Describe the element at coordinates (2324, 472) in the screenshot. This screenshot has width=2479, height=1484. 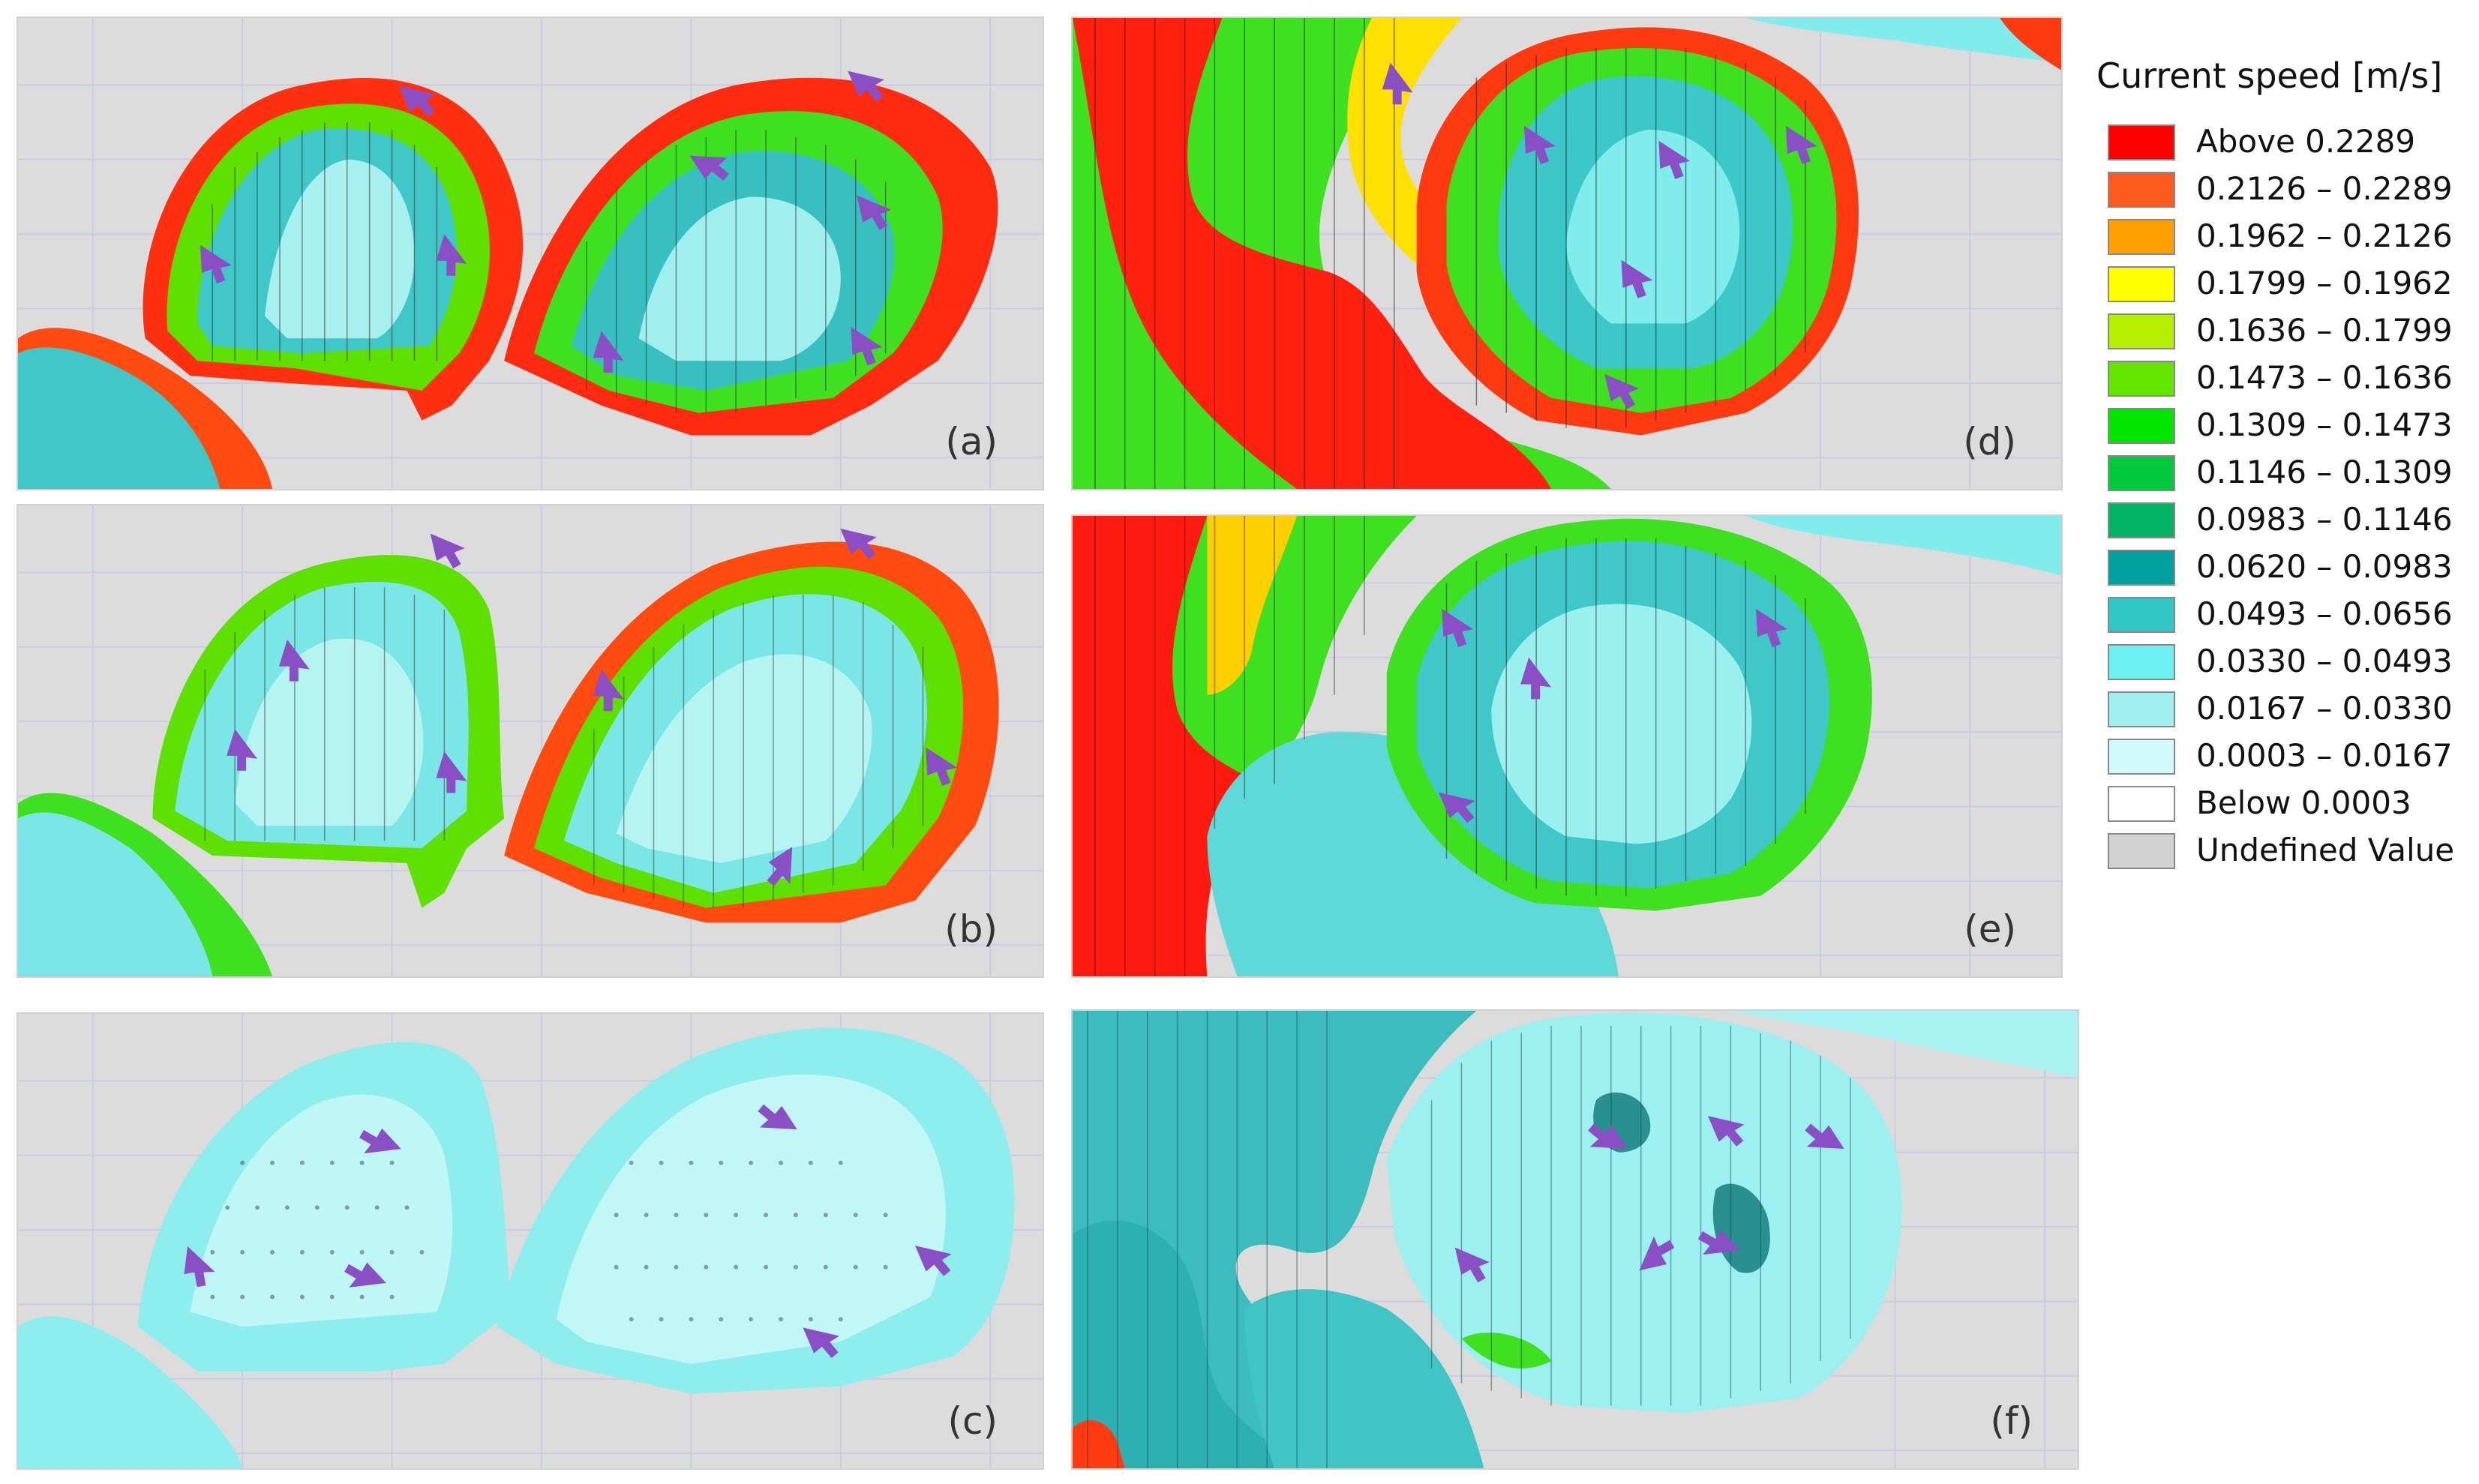
I see `legend-label: 0.1146 – 0.1309` at that location.